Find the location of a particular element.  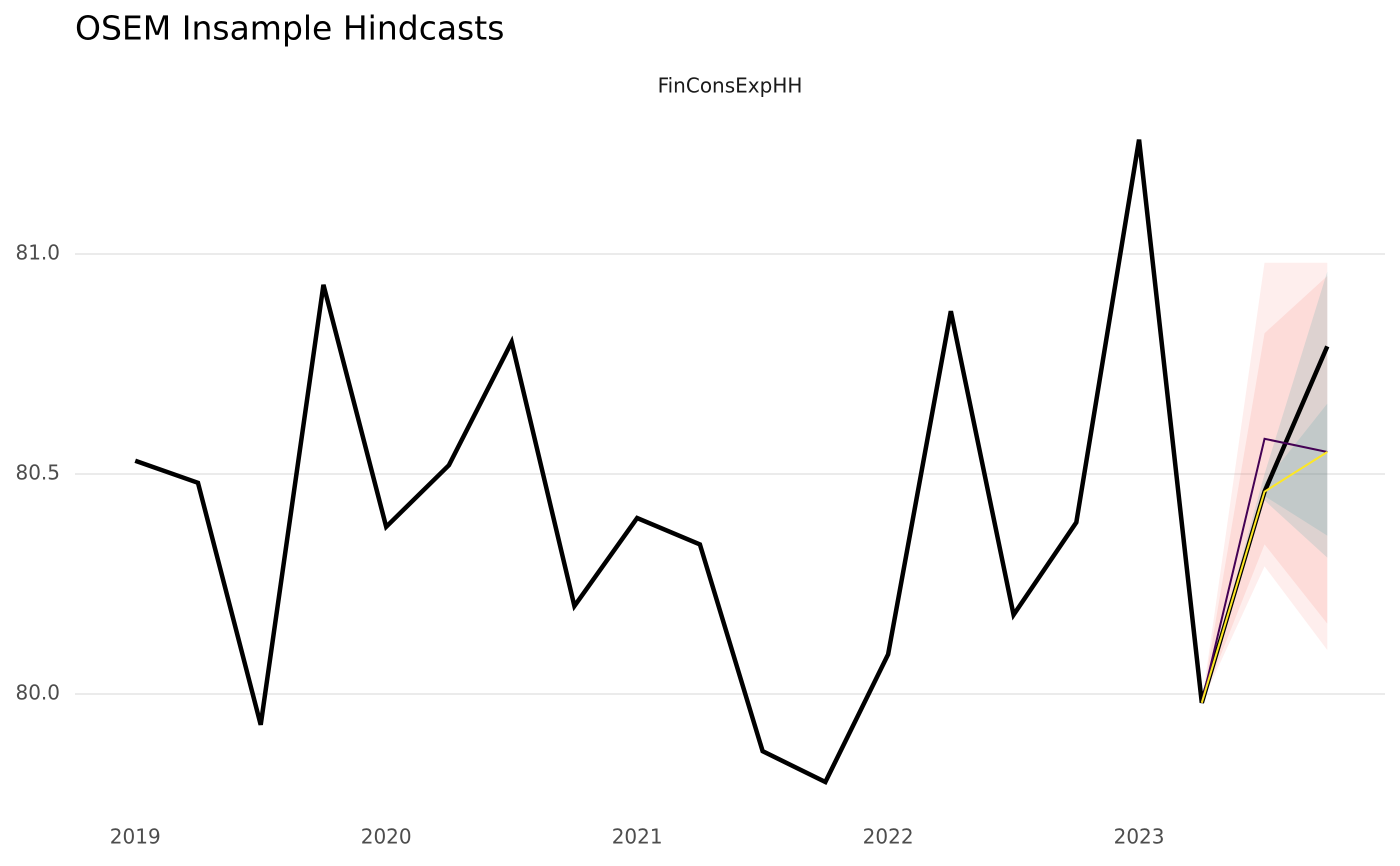

x-tick-label: 2023 is located at coordinates (1139, 837).